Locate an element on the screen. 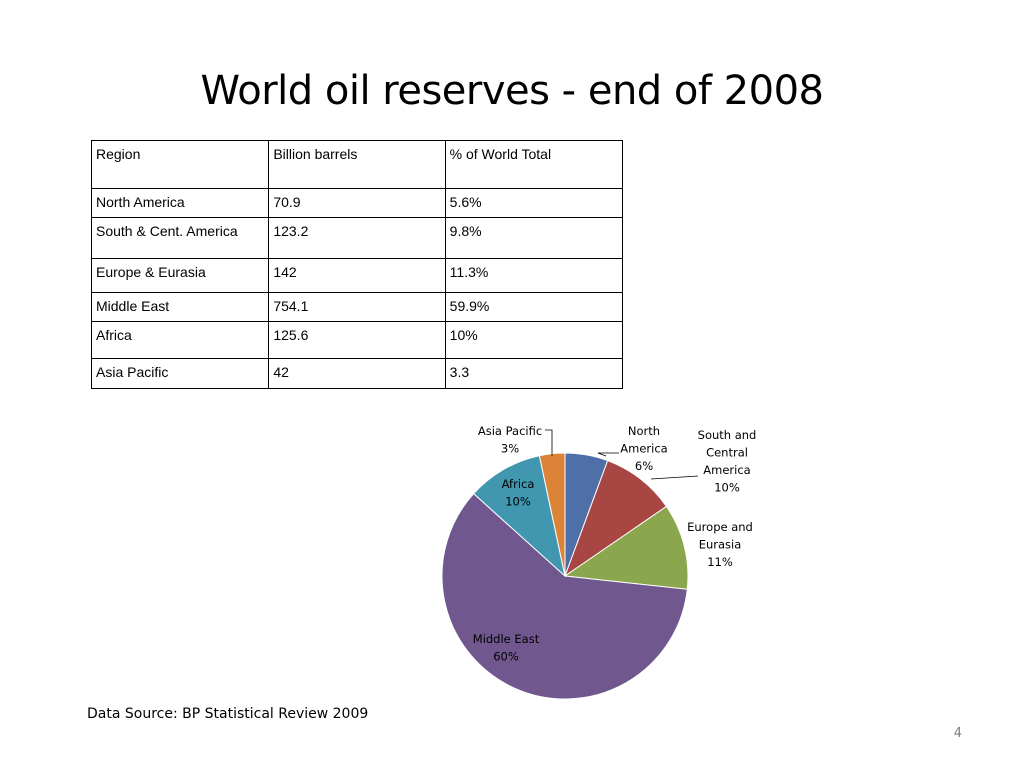 Image resolution: width=1024 pixels, height=768 pixels. cell-percent: 59.9% is located at coordinates (534, 307).